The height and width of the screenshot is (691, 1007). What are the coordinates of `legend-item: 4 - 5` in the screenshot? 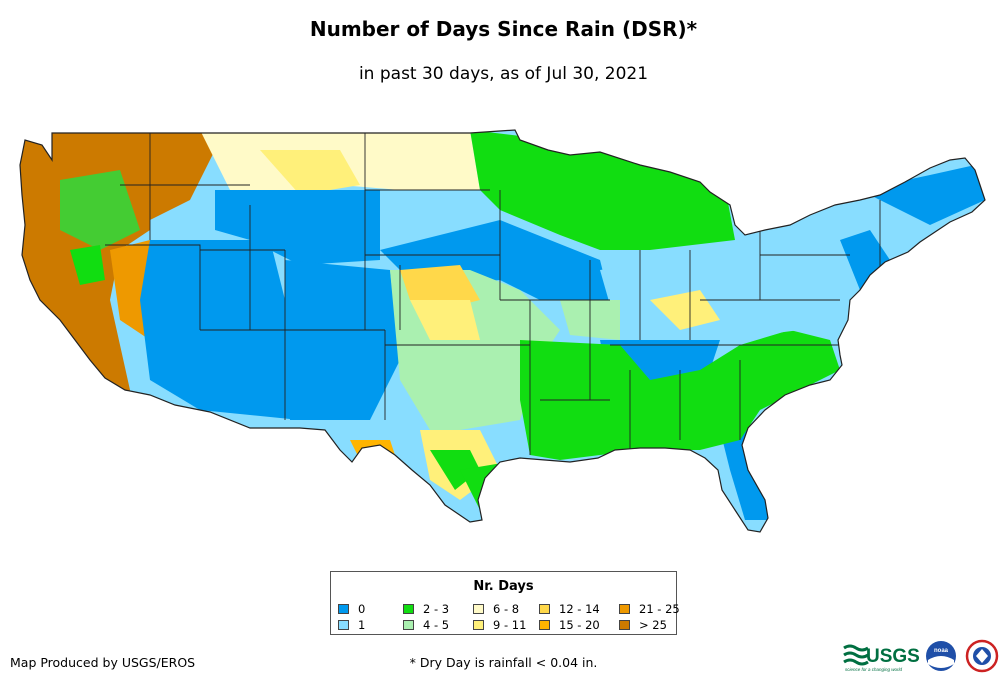 It's located at (426, 625).